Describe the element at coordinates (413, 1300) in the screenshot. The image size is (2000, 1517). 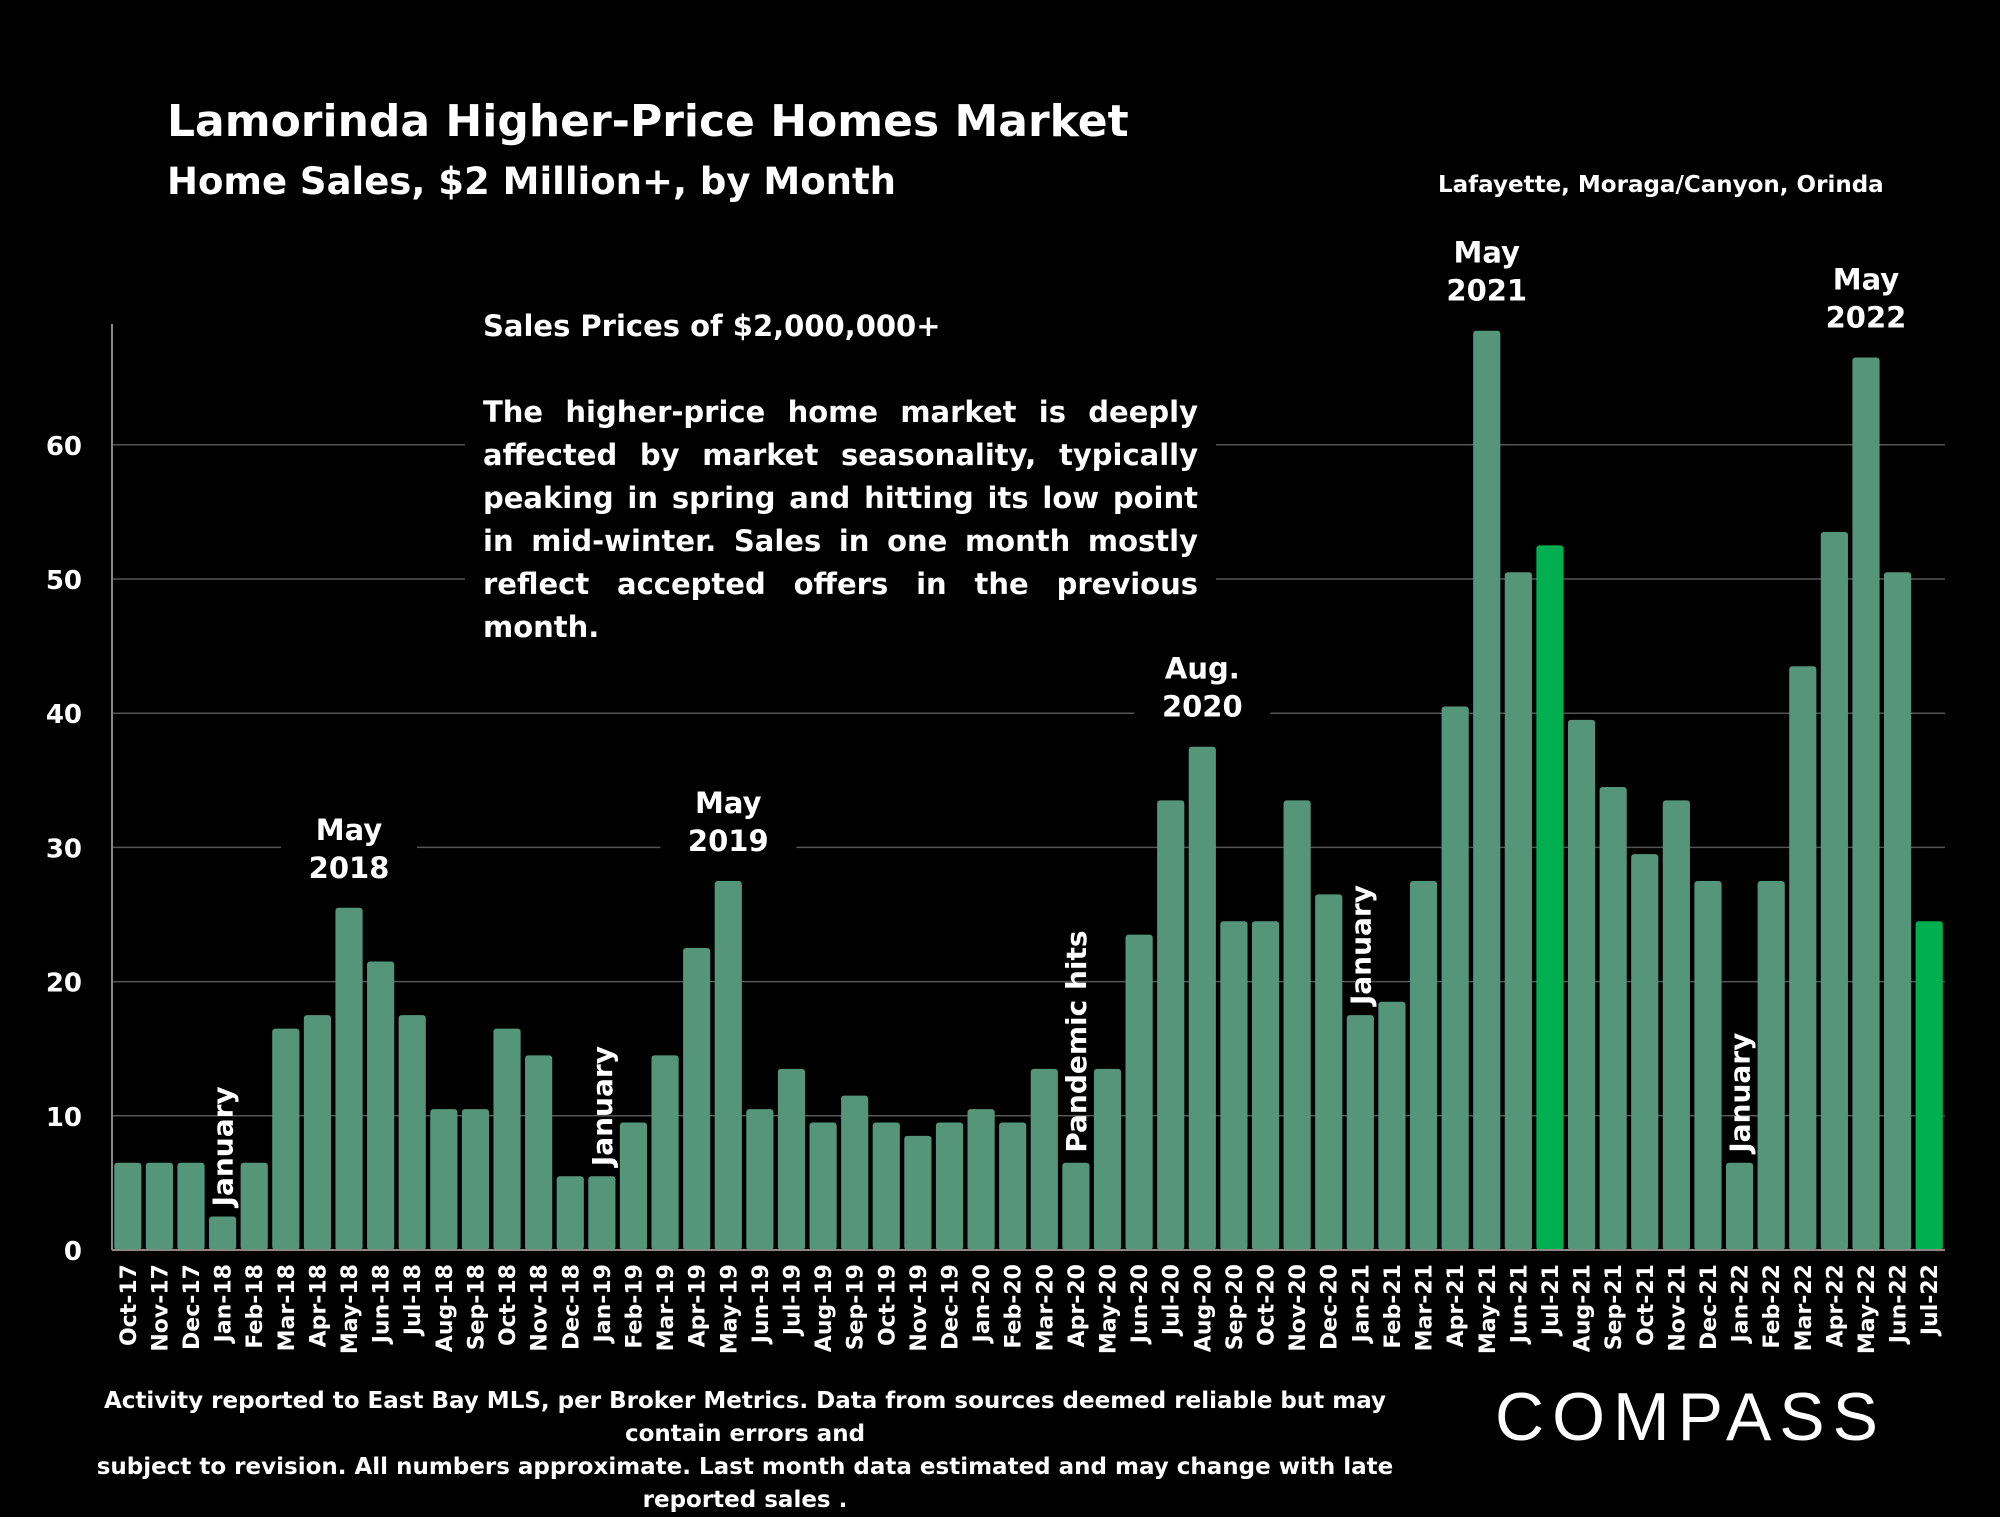
I see `x-tick-label: Jul-18` at that location.